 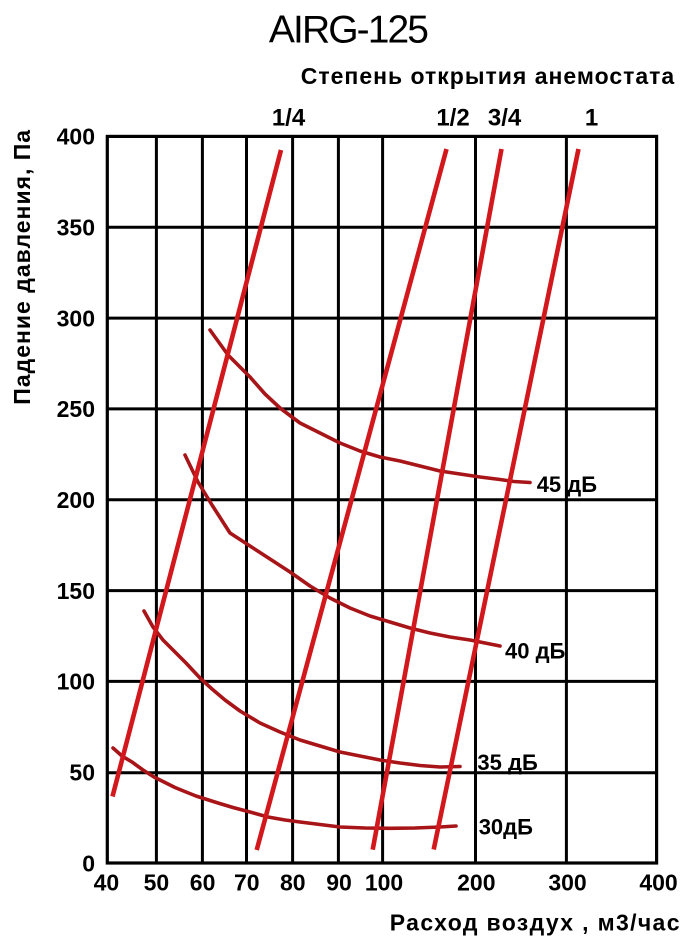 What do you see at coordinates (76, 409) in the screenshot?
I see `svg-text: 250` at bounding box center [76, 409].